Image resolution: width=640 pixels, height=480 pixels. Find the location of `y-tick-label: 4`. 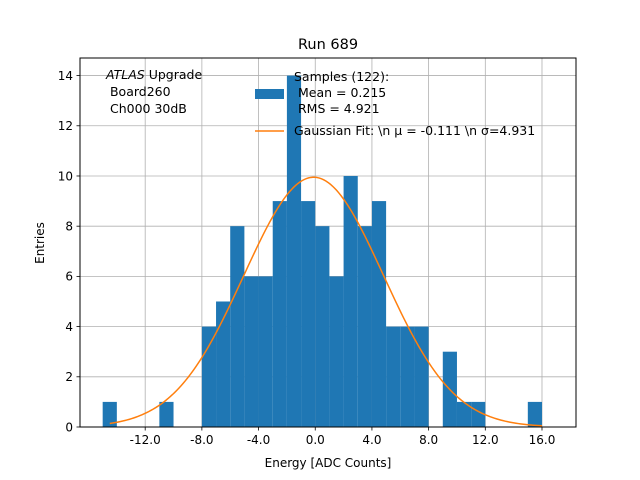

y-tick-label: 4 is located at coordinates (69, 327).